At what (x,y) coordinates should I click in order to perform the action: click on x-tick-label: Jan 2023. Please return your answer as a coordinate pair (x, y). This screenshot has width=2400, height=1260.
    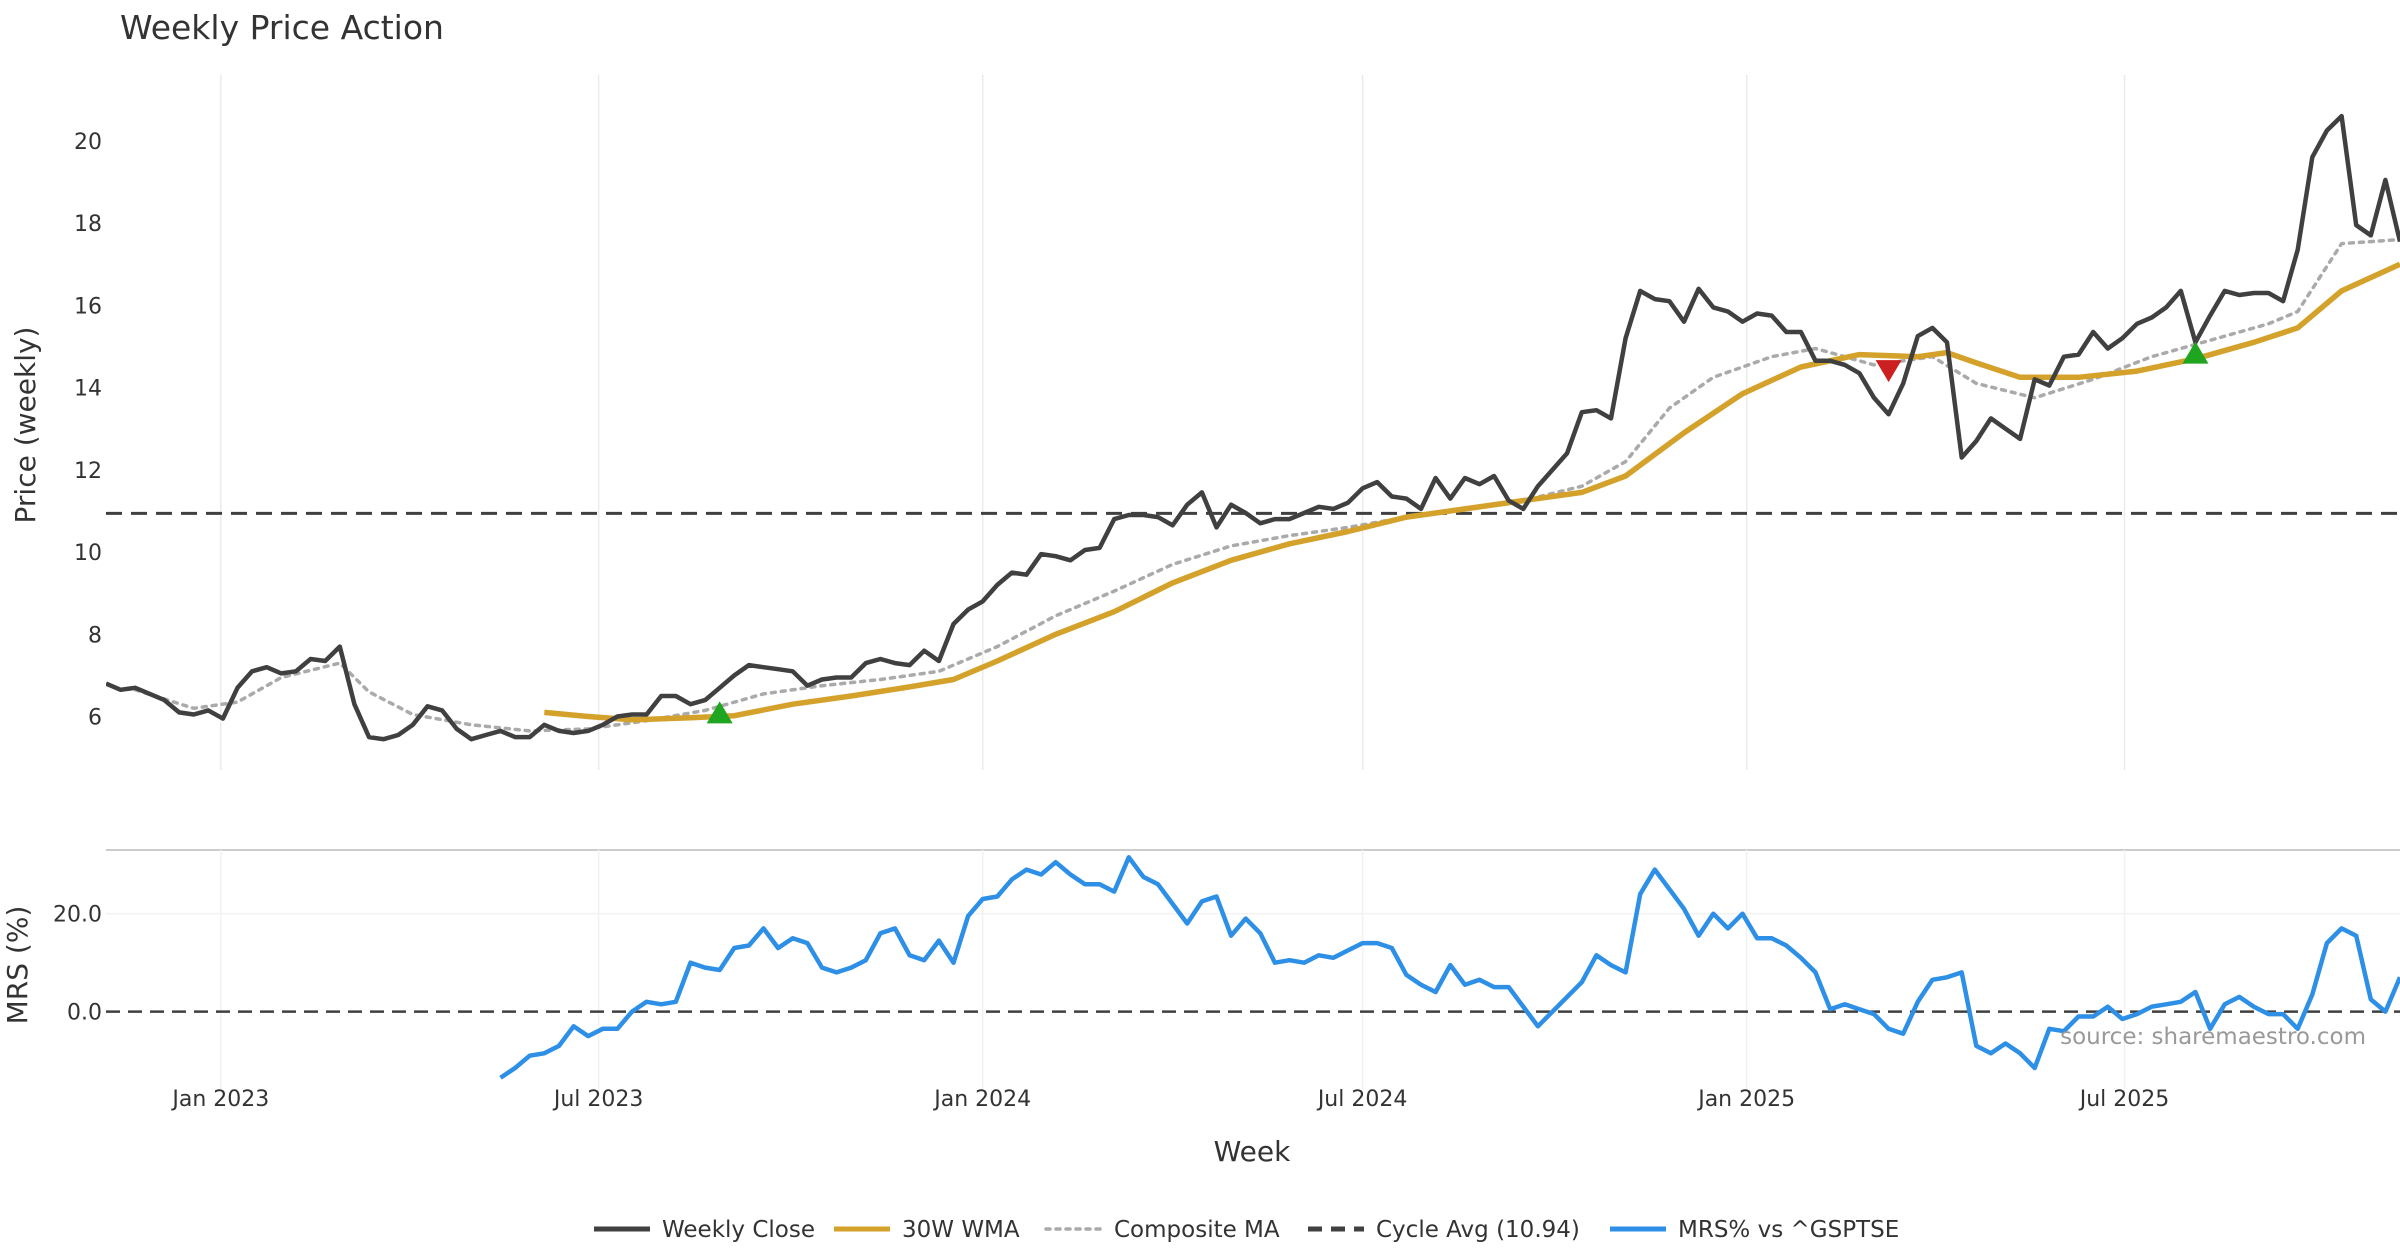
    Looking at the image, I should click on (219, 1099).